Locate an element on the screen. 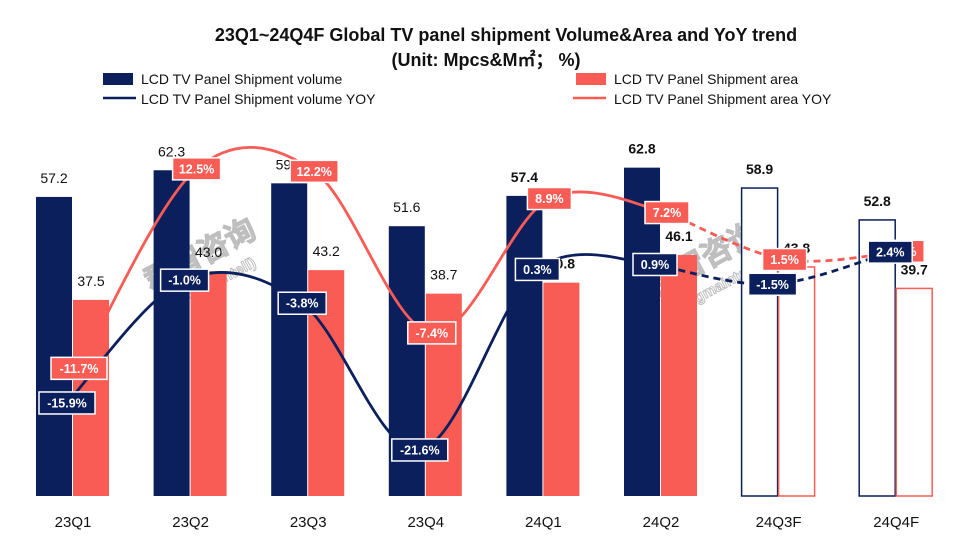 The image size is (973, 558). legend-label-volume: LCD TV Panel Shipment volume is located at coordinates (241, 79).